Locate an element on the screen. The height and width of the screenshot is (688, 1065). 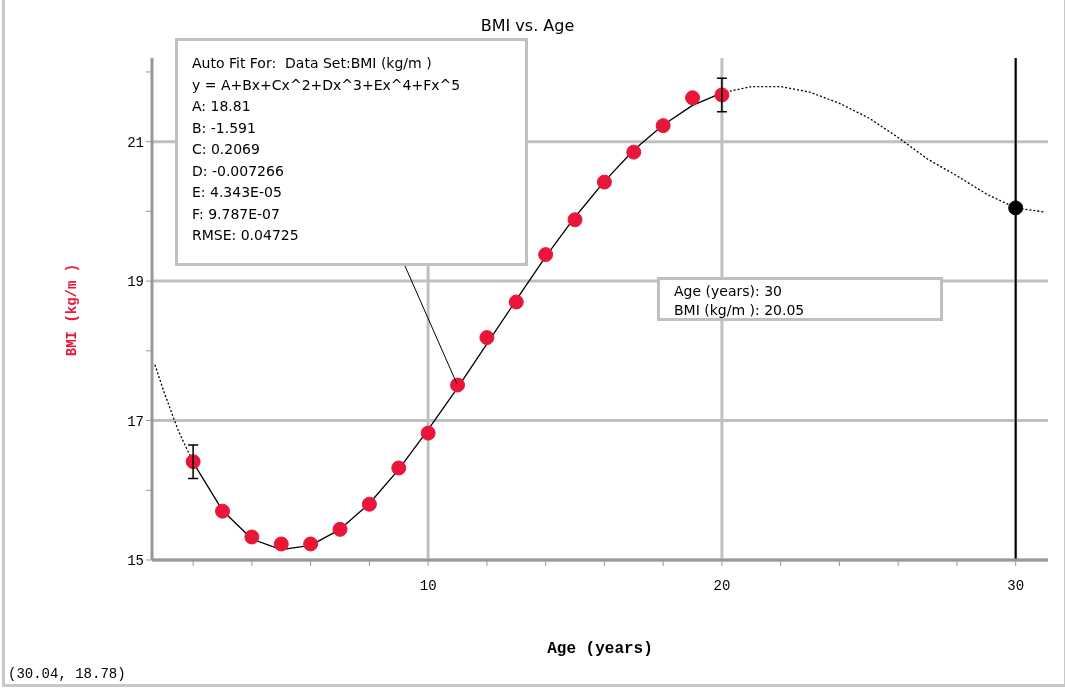
y-tick-label: 21 is located at coordinates (135, 142).